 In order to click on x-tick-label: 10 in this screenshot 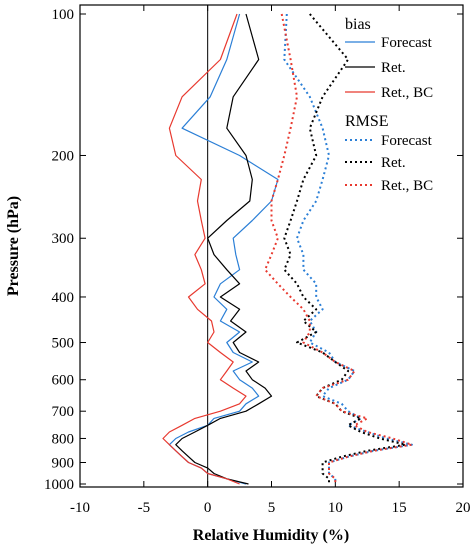, I will do `click(335, 508)`.